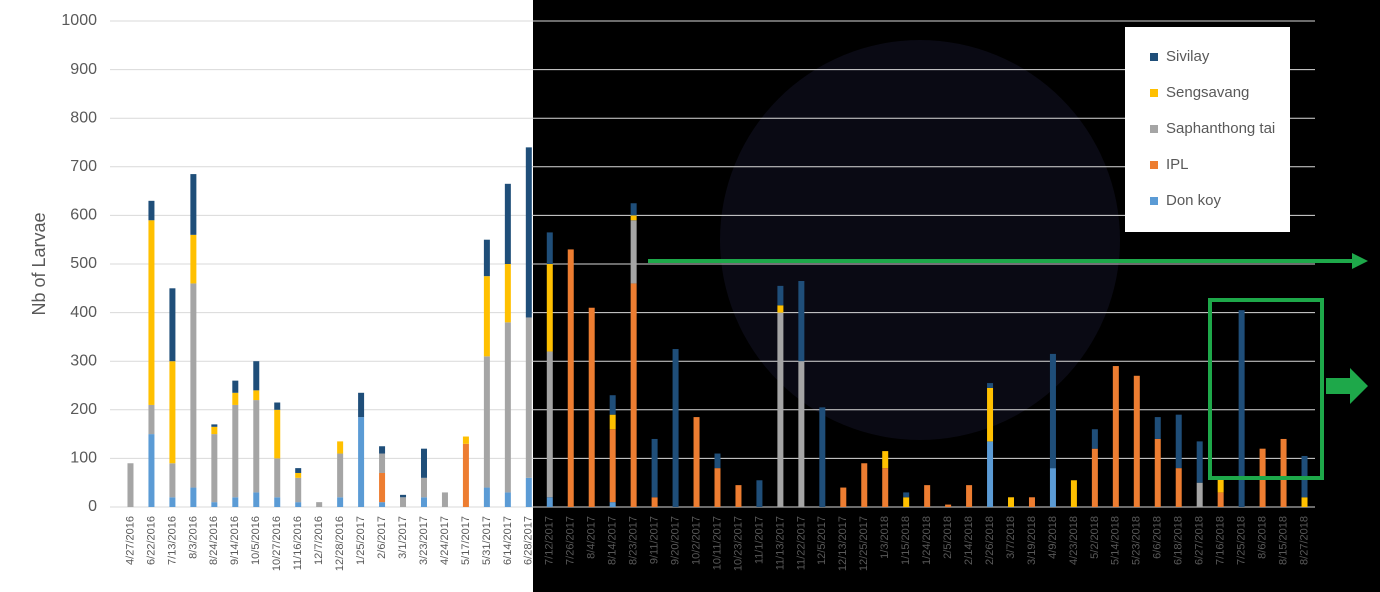 The width and height of the screenshot is (1380, 592). Describe the element at coordinates (1347, 386) in the screenshot. I see `big-arrow` at that location.